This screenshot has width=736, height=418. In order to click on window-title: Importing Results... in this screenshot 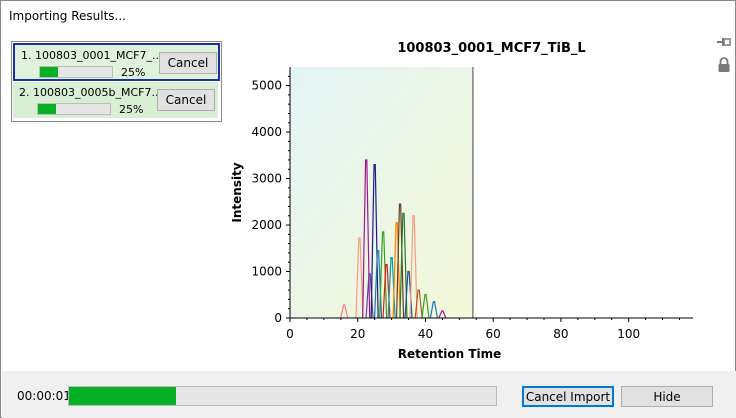, I will do `click(67, 16)`.